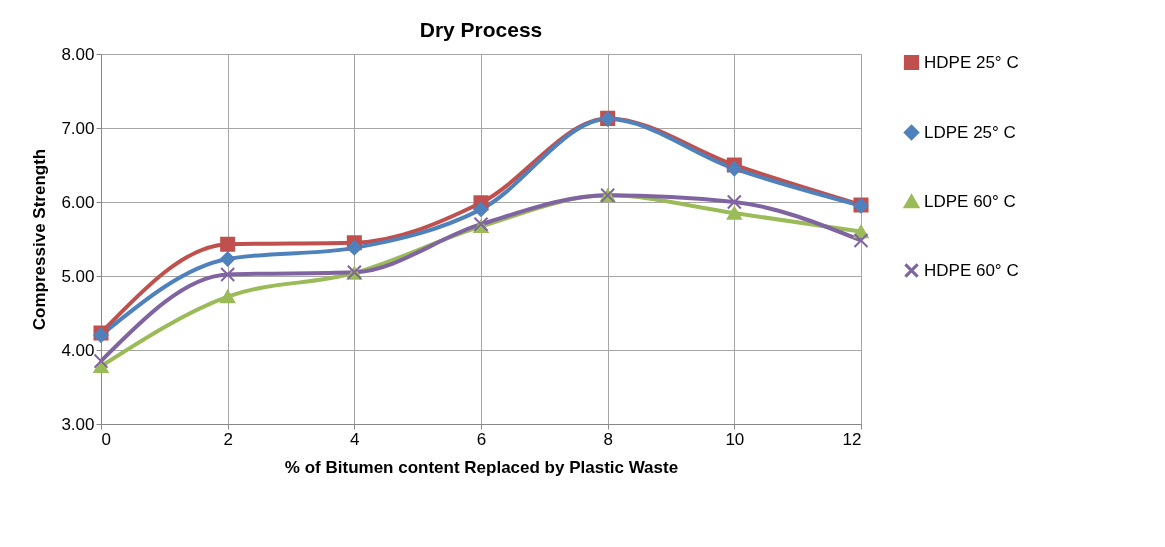  Describe the element at coordinates (481, 467) in the screenshot. I see `x-axis-title: % of Bitumen content Replaced by Plastic Waste` at that location.